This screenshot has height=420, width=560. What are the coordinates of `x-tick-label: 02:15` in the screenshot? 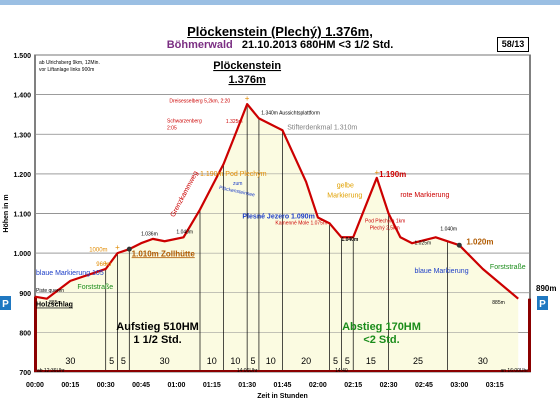 It's located at (353, 385).